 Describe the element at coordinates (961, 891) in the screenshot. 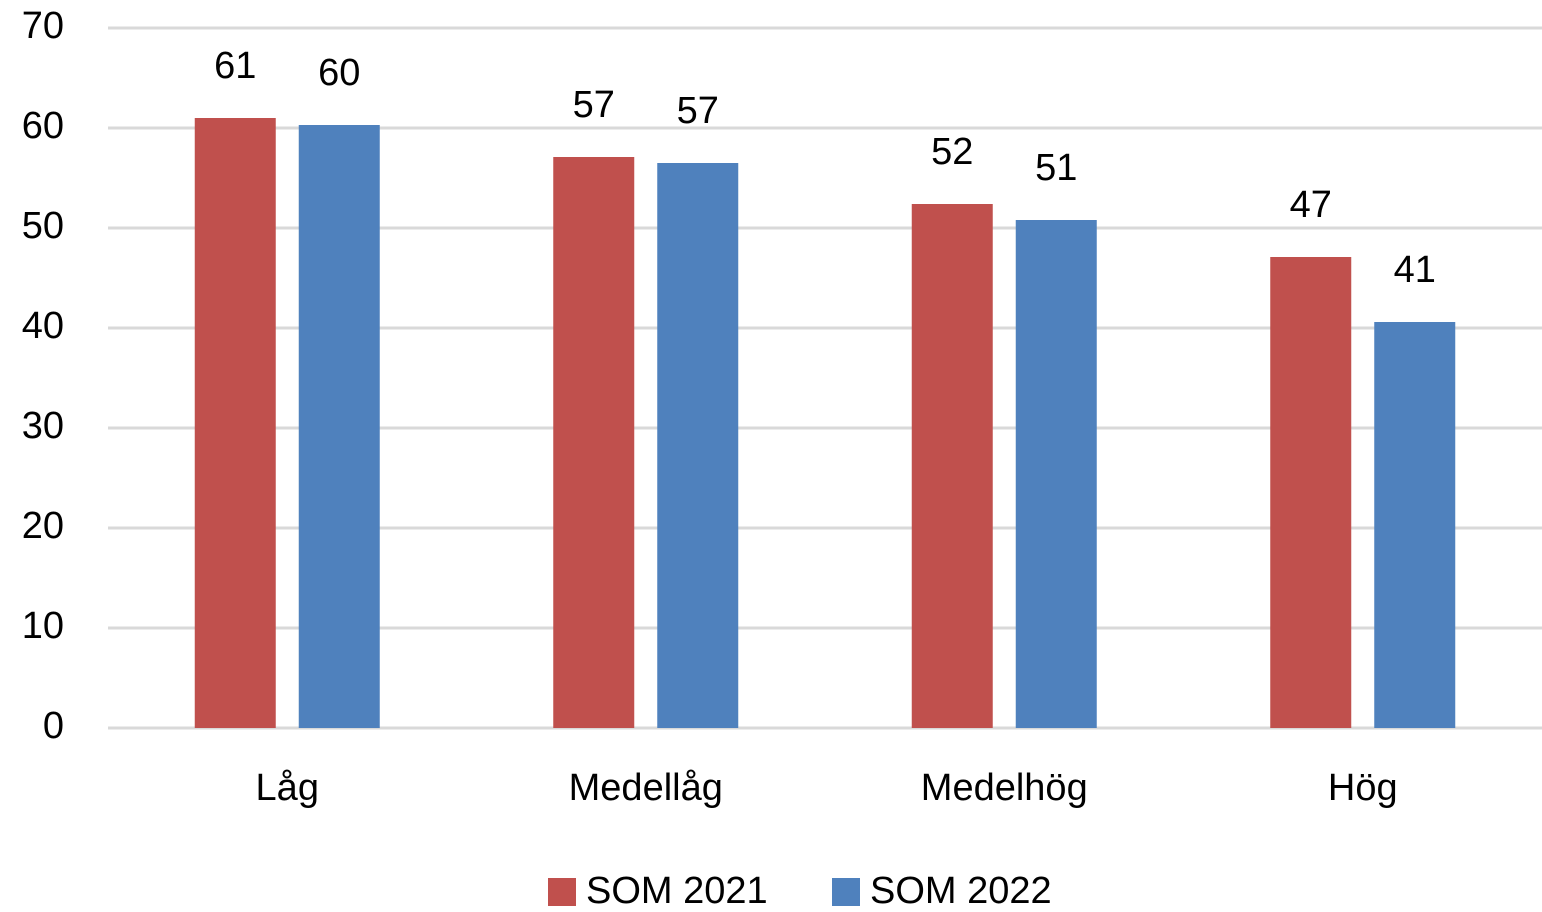

I see `legend-label: SOM 2022` at that location.